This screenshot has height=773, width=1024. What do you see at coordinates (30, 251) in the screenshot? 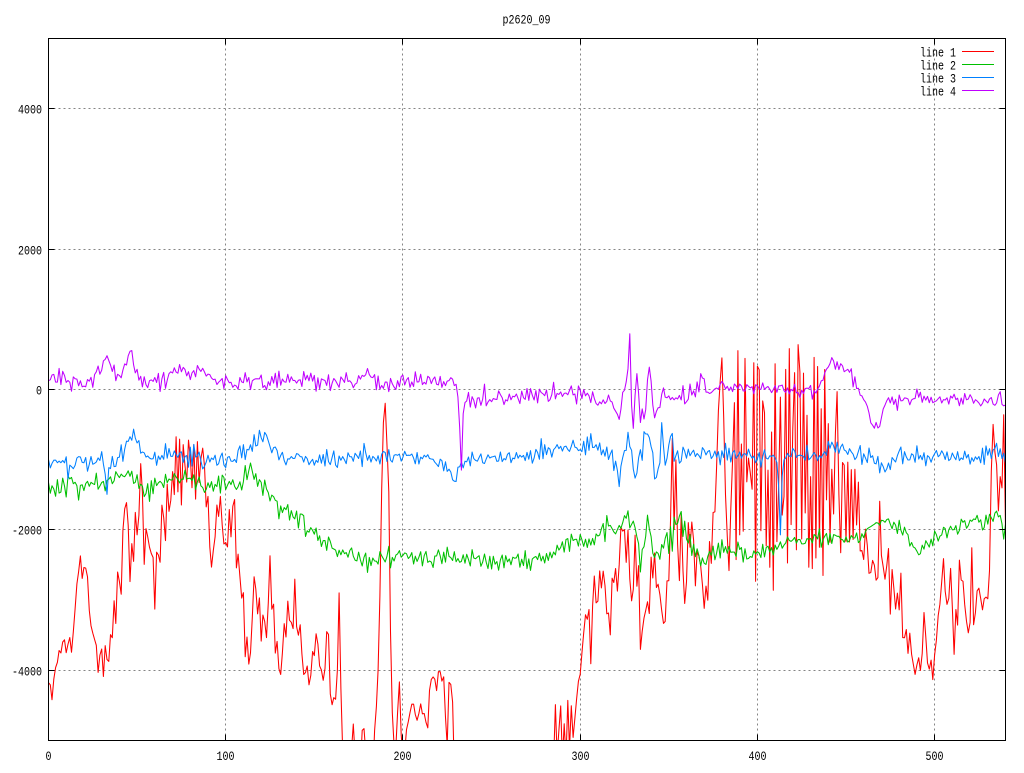
I see `svg-text: 2000` at bounding box center [30, 251].